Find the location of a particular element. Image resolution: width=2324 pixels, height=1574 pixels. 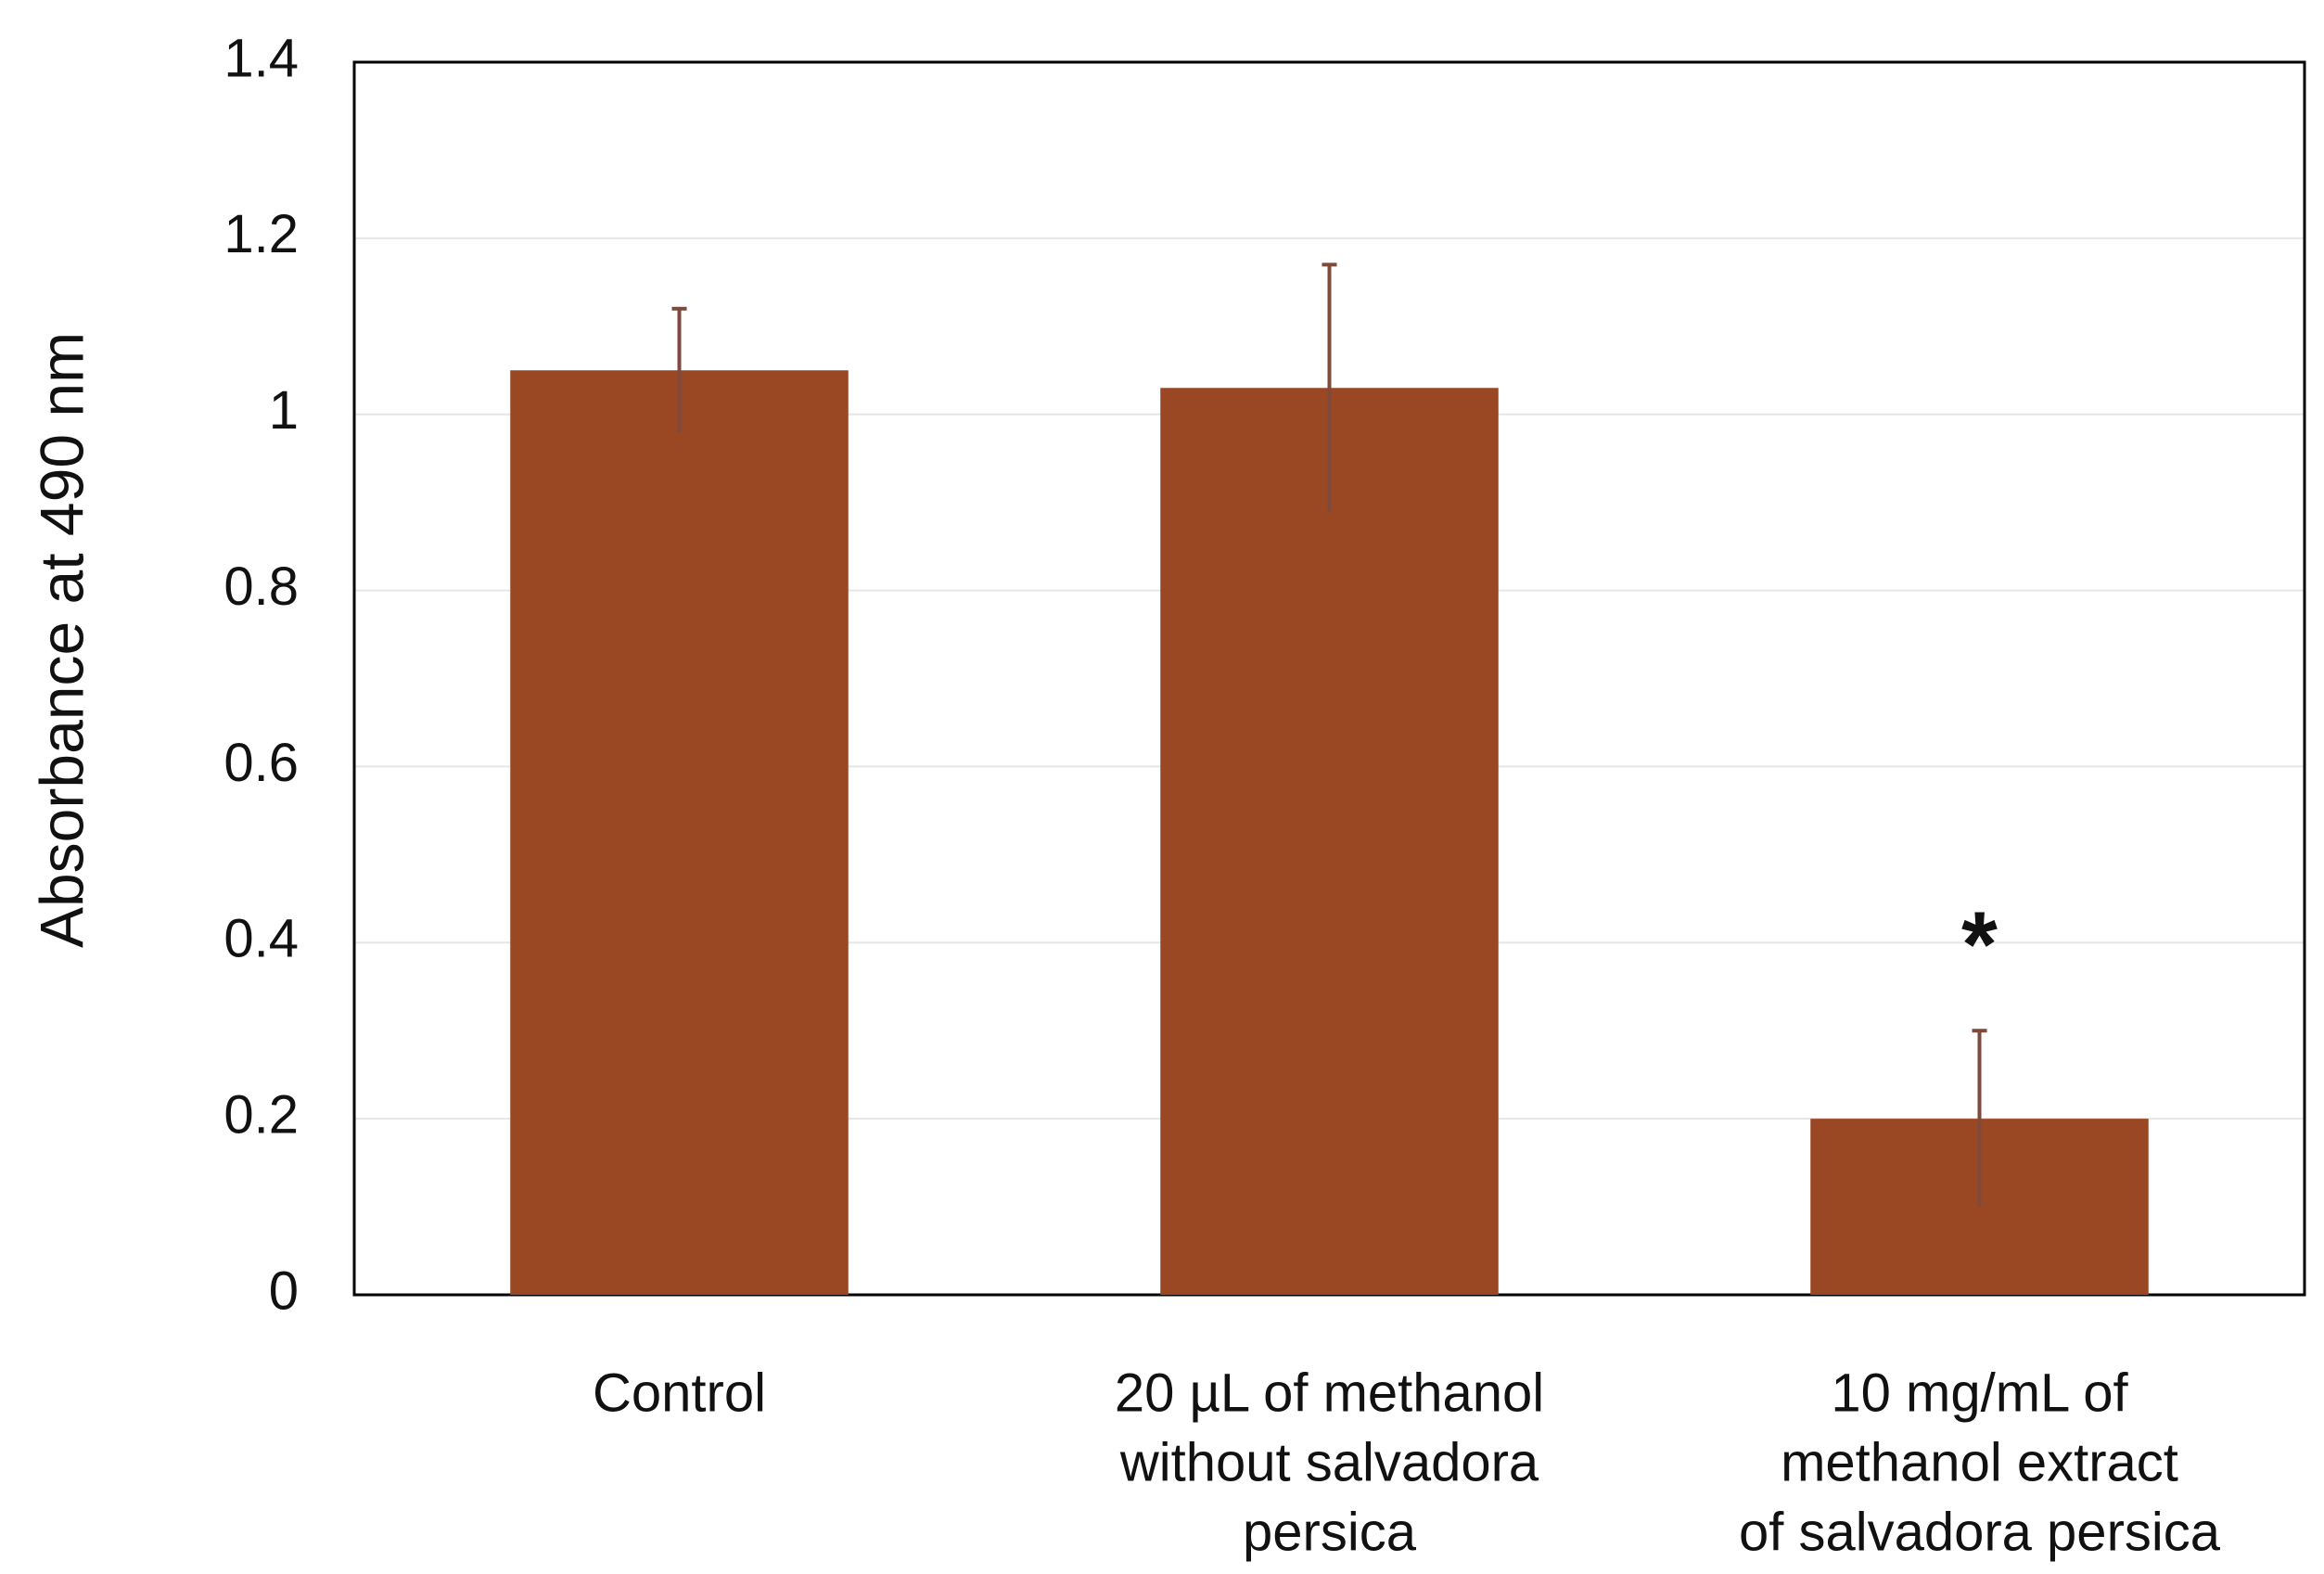

y-axis-label: Absorbance at 490 nm is located at coordinates (61, 640).